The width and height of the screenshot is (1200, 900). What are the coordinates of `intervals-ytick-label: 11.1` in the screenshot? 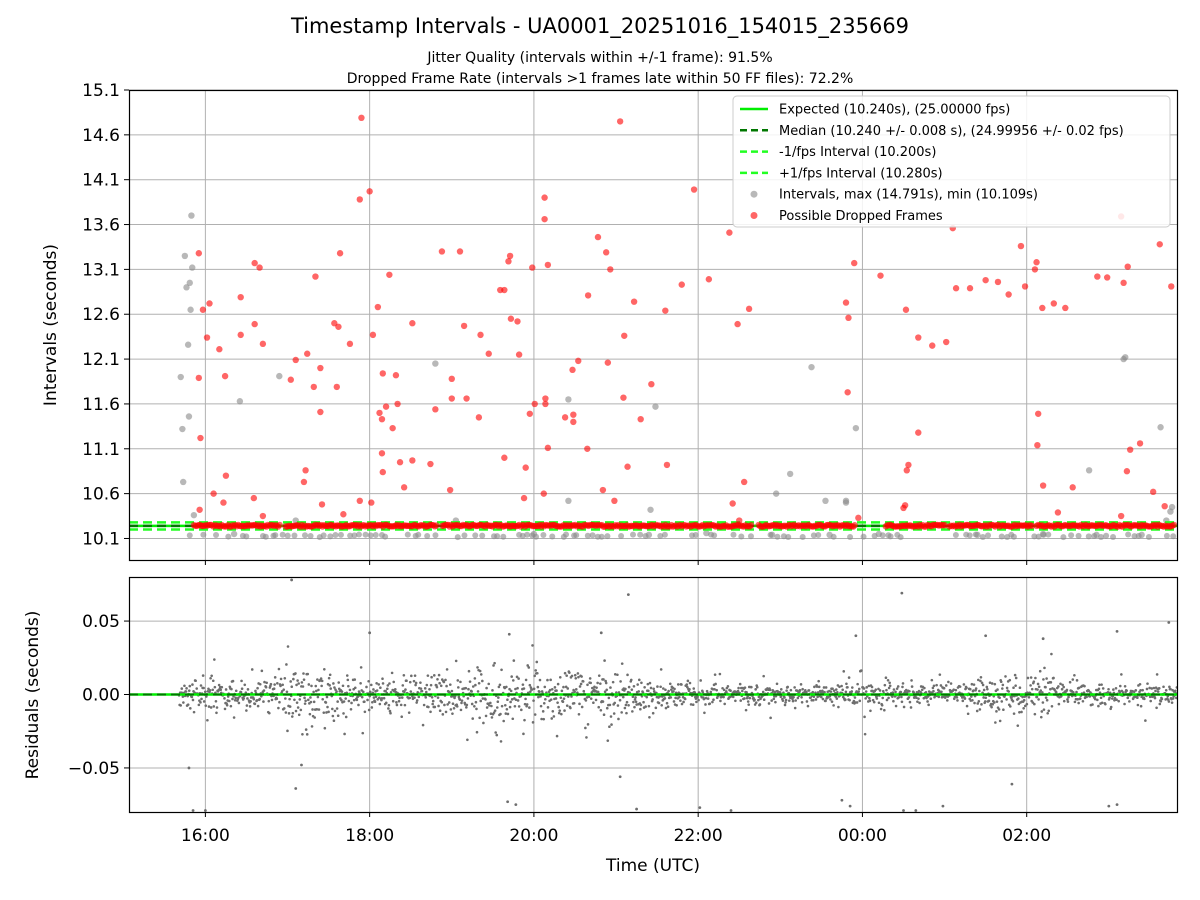 It's located at (101, 450).